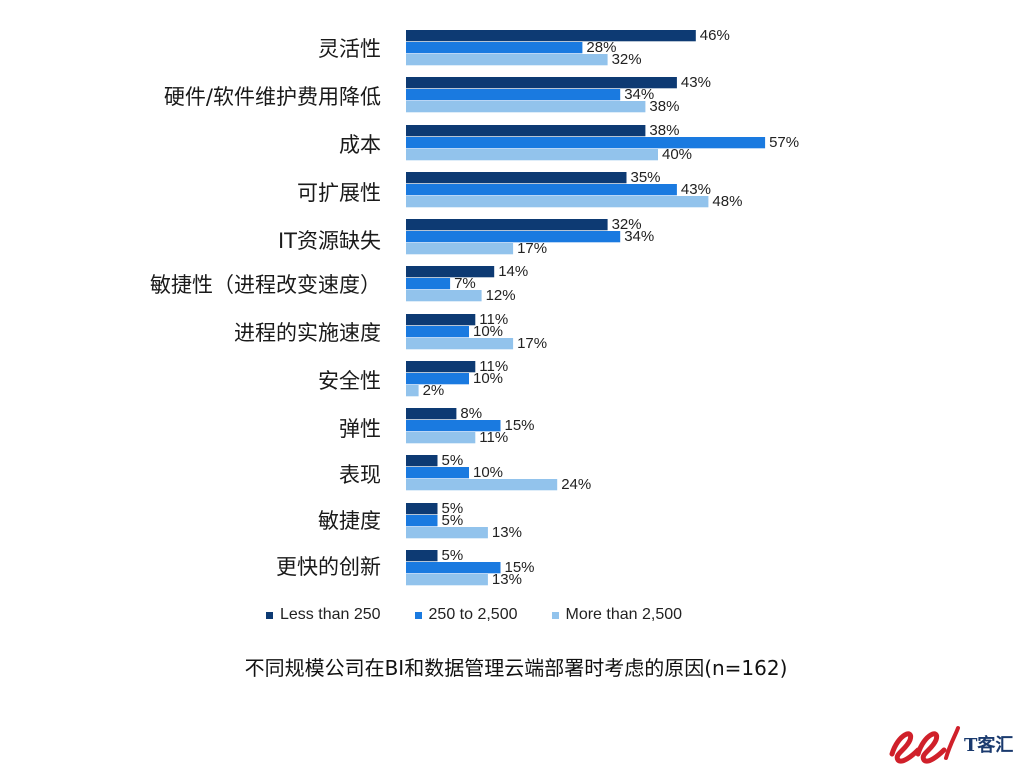 Image resolution: width=1032 pixels, height=772 pixels. I want to click on legend-label-large: More than 2,500, so click(624, 614).